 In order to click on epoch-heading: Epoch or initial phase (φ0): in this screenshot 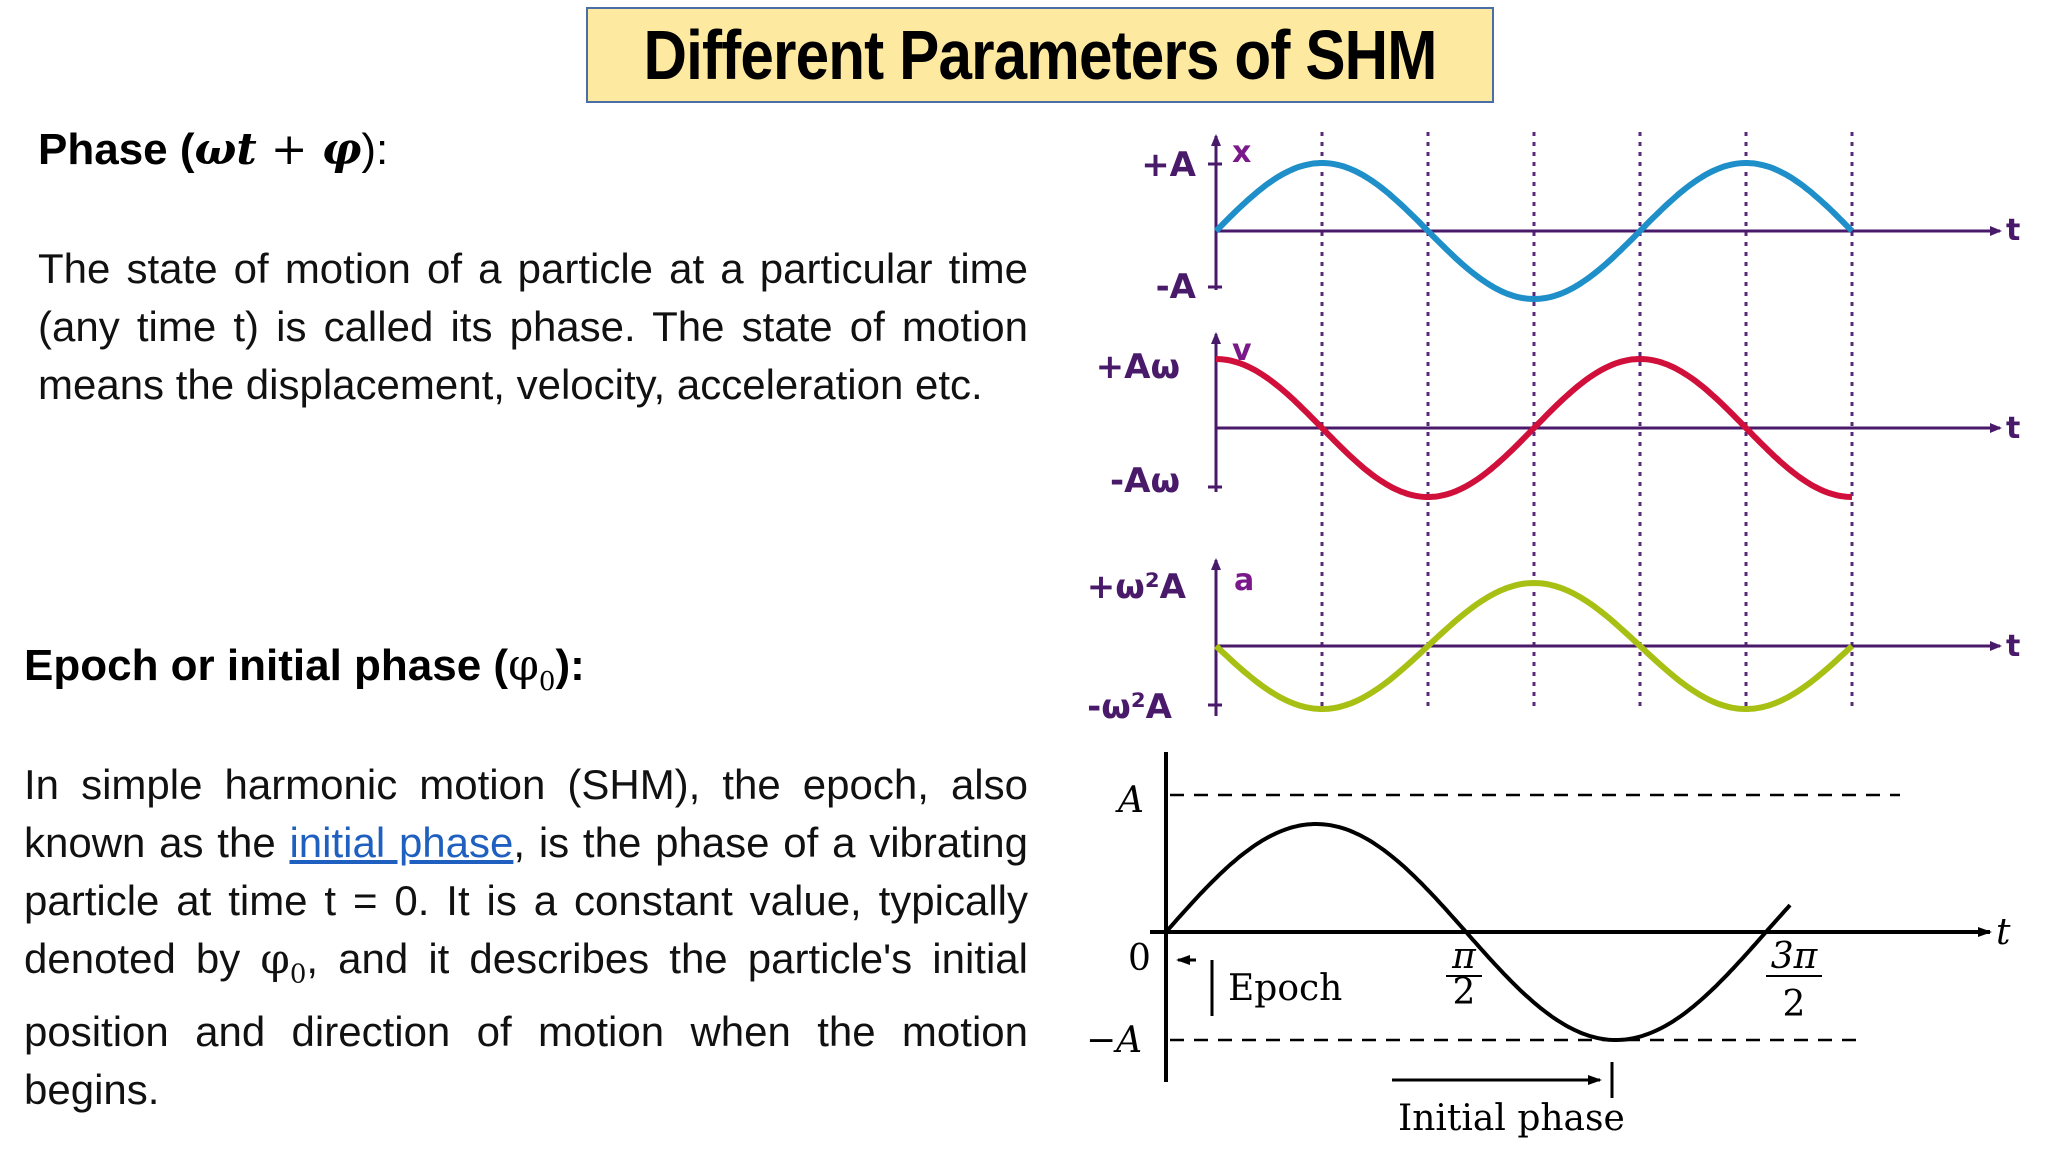, I will do `click(304, 668)`.